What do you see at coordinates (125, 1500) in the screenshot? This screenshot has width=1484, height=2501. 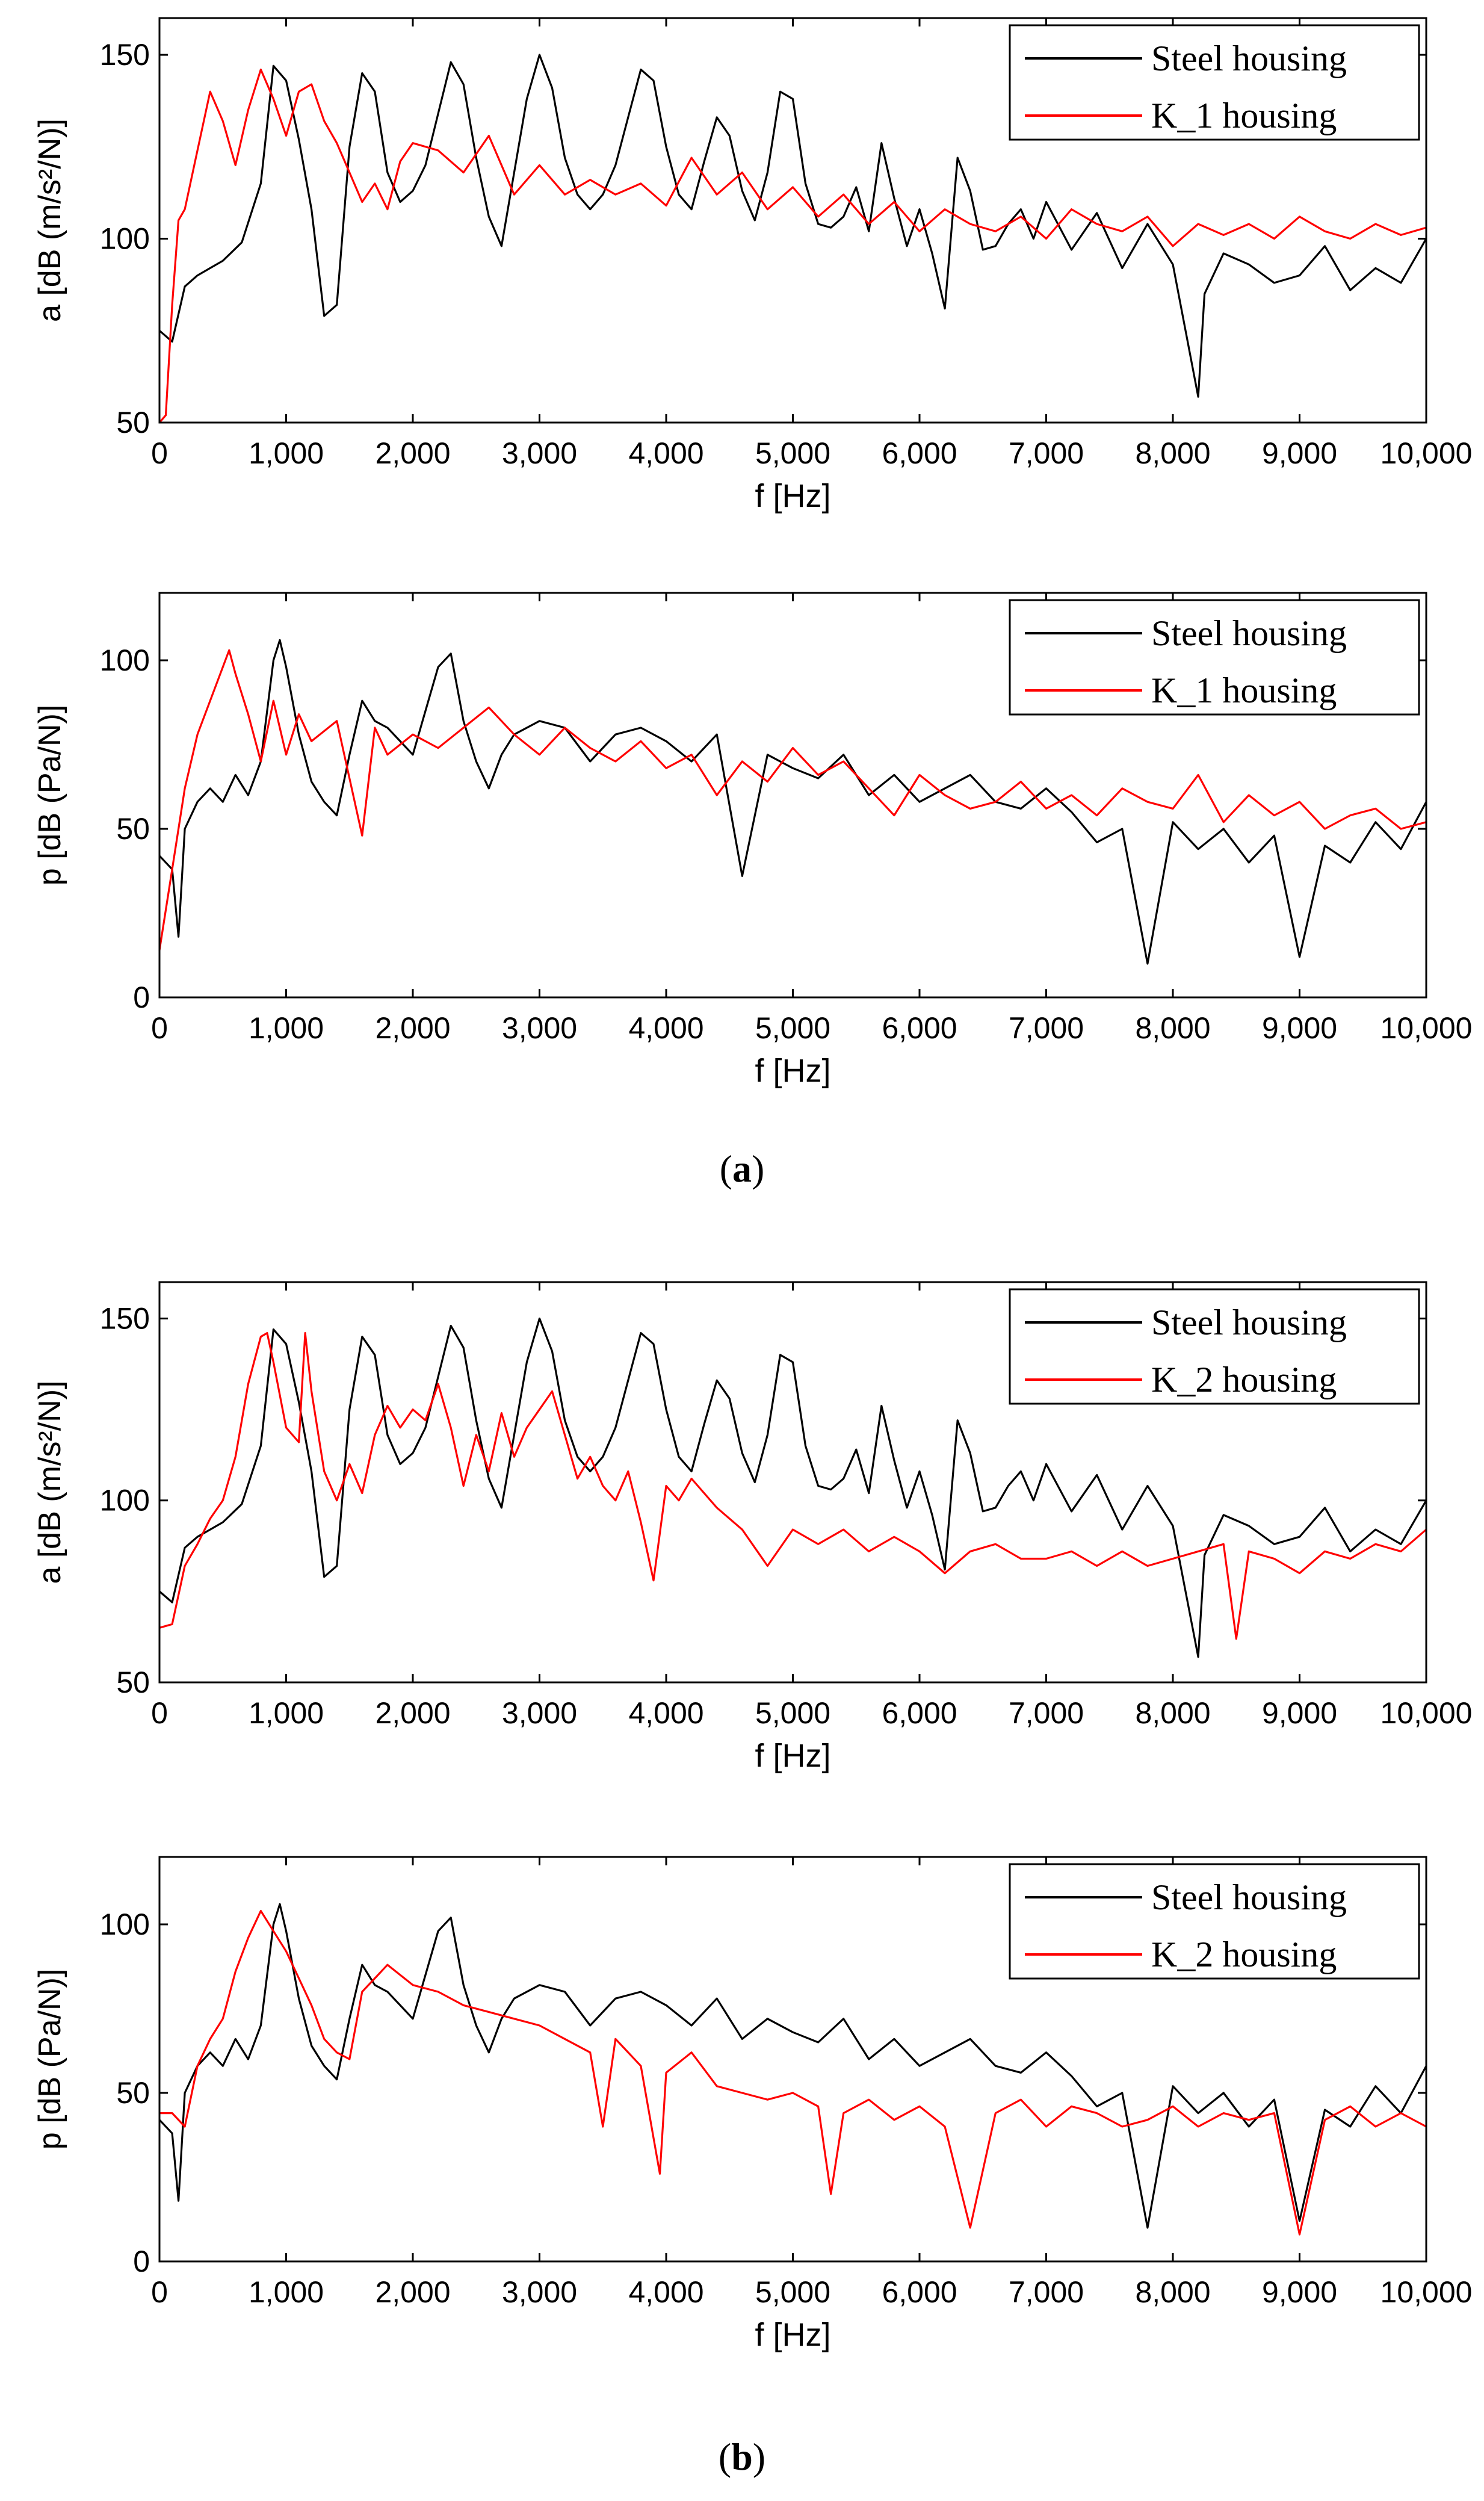 I see `y-tick-label-b-accel: 100` at bounding box center [125, 1500].